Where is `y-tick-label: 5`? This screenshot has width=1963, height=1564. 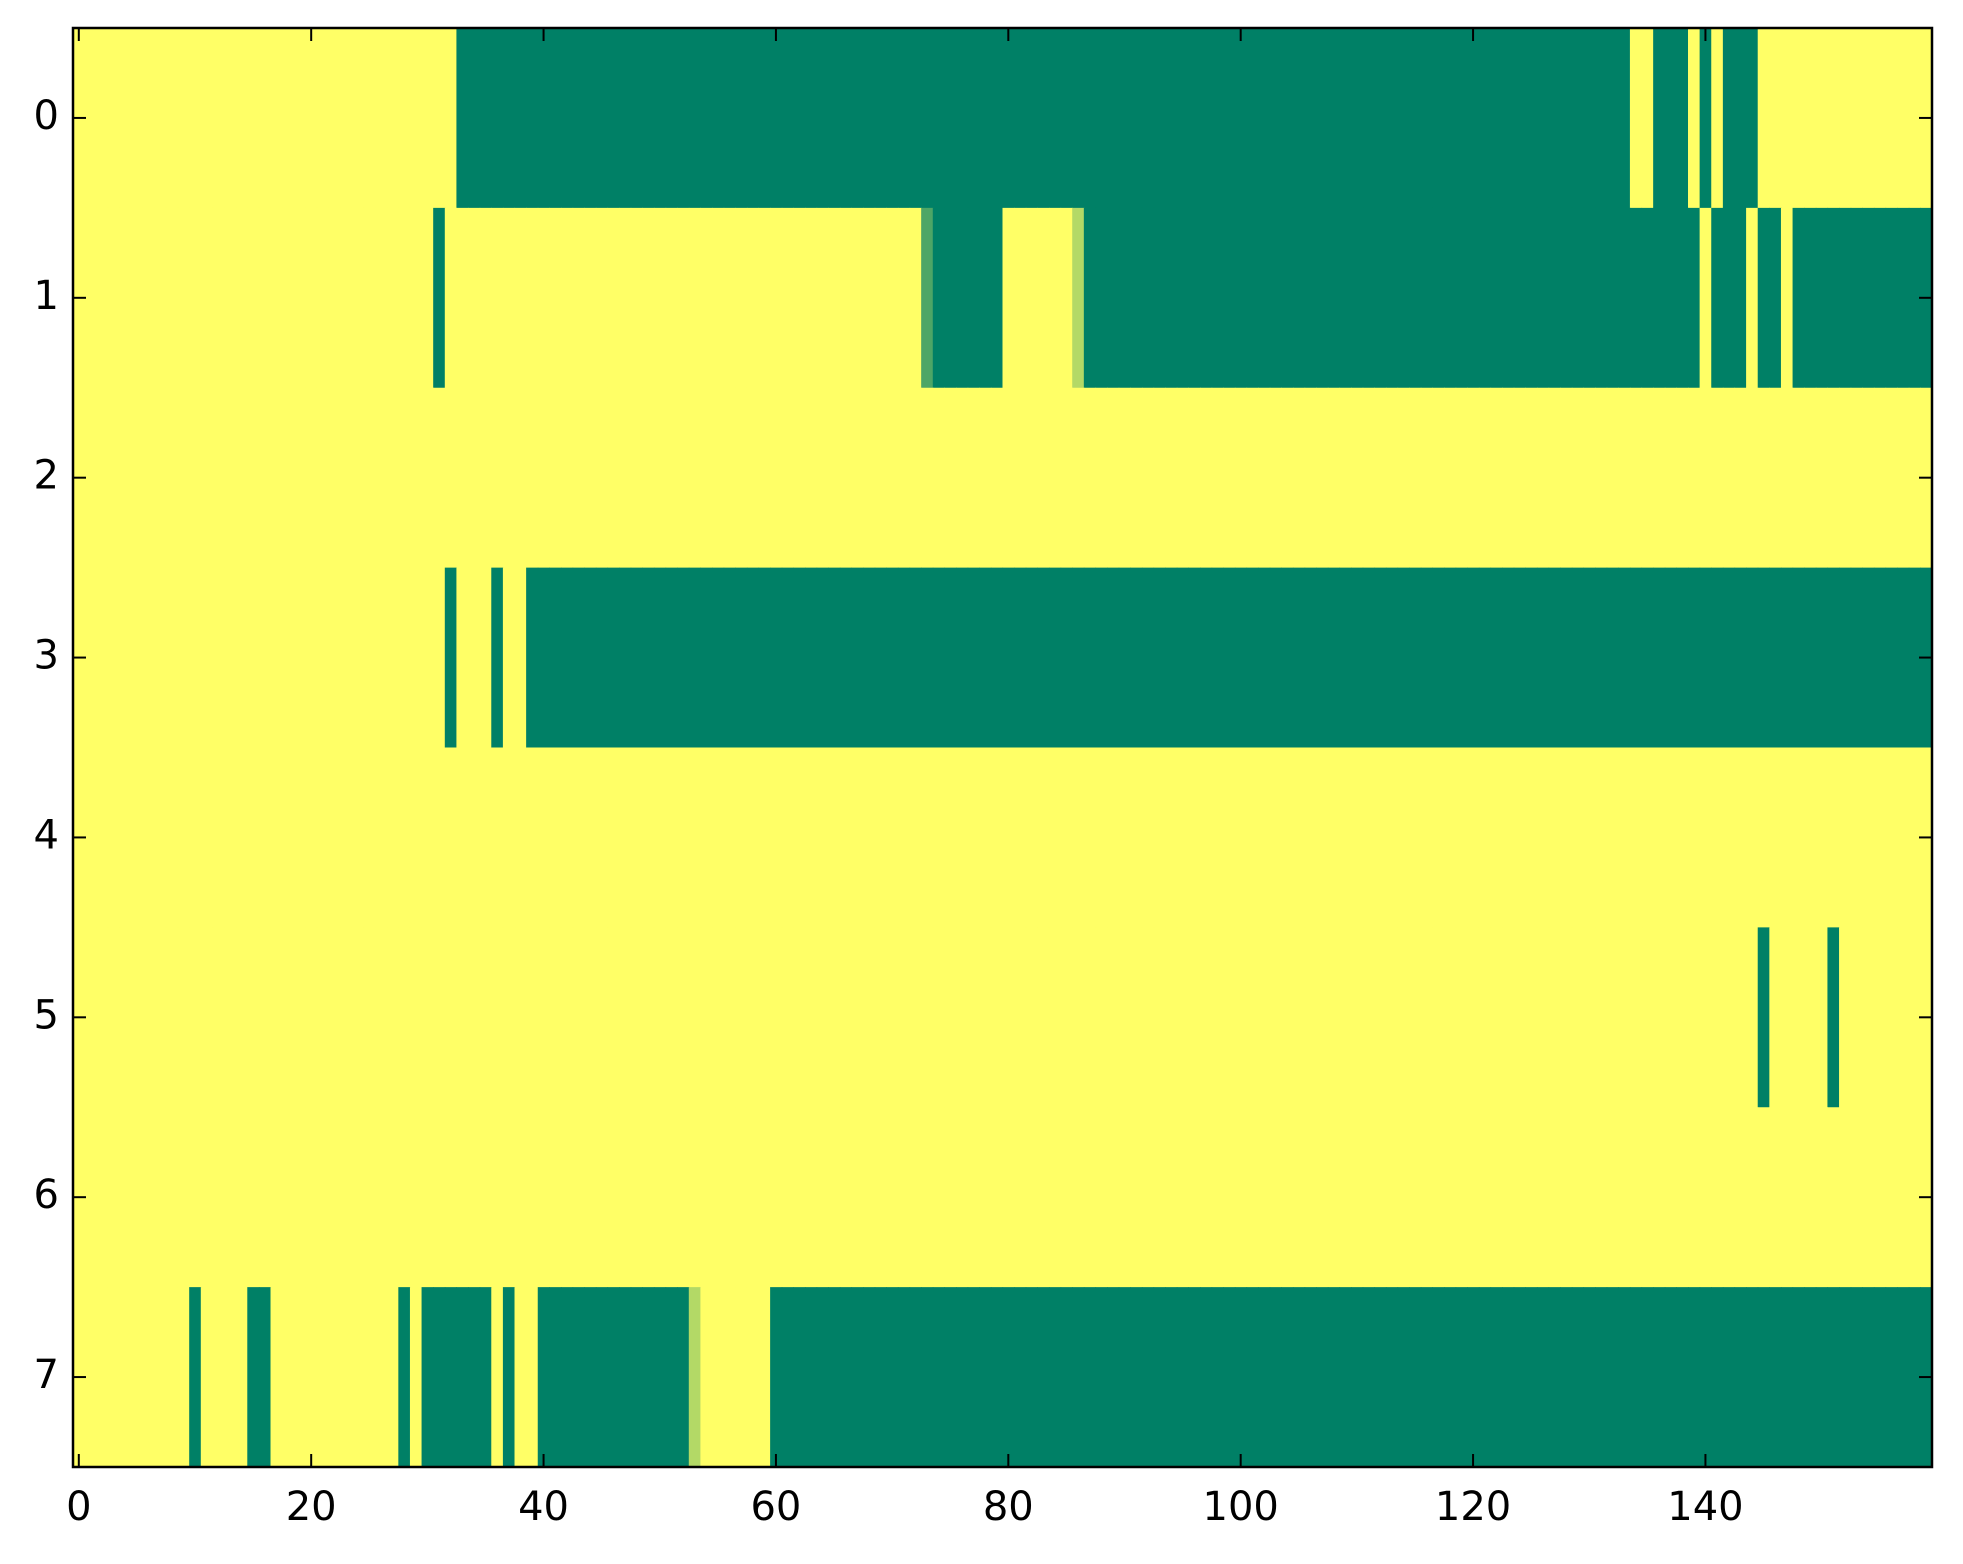
y-tick-label: 5 is located at coordinates (46, 1015).